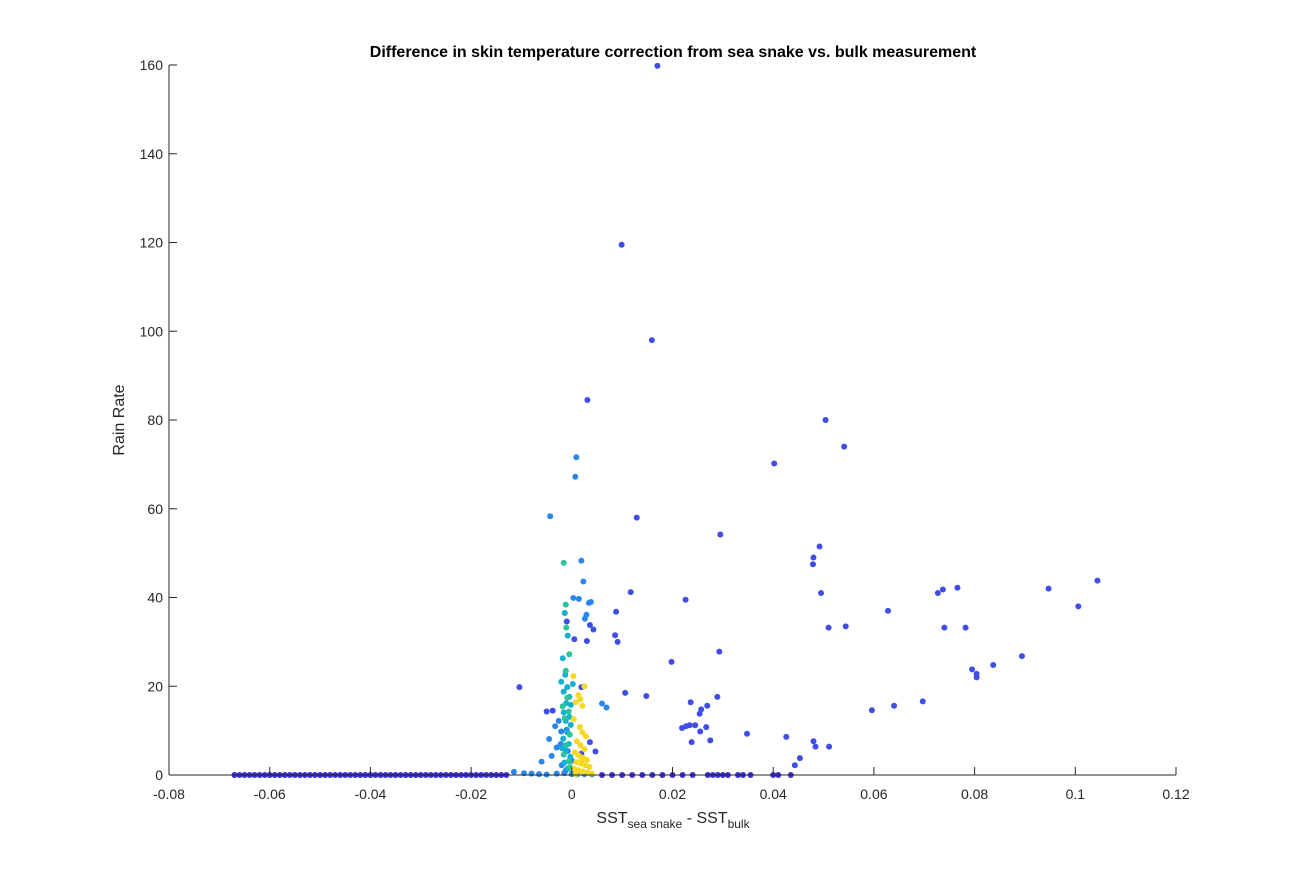 This screenshot has width=1301, height=876. I want to click on x-tick-label: 0.06, so click(873, 794).